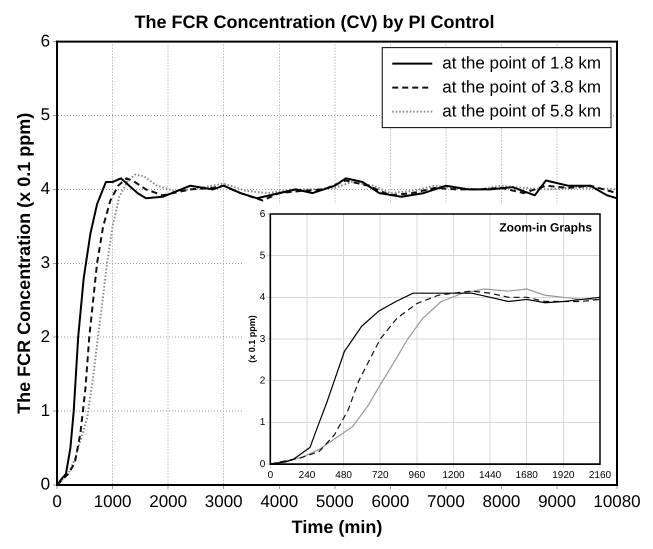  What do you see at coordinates (522, 86) in the screenshot?
I see `legend-label: at the point of 3.8 km` at bounding box center [522, 86].